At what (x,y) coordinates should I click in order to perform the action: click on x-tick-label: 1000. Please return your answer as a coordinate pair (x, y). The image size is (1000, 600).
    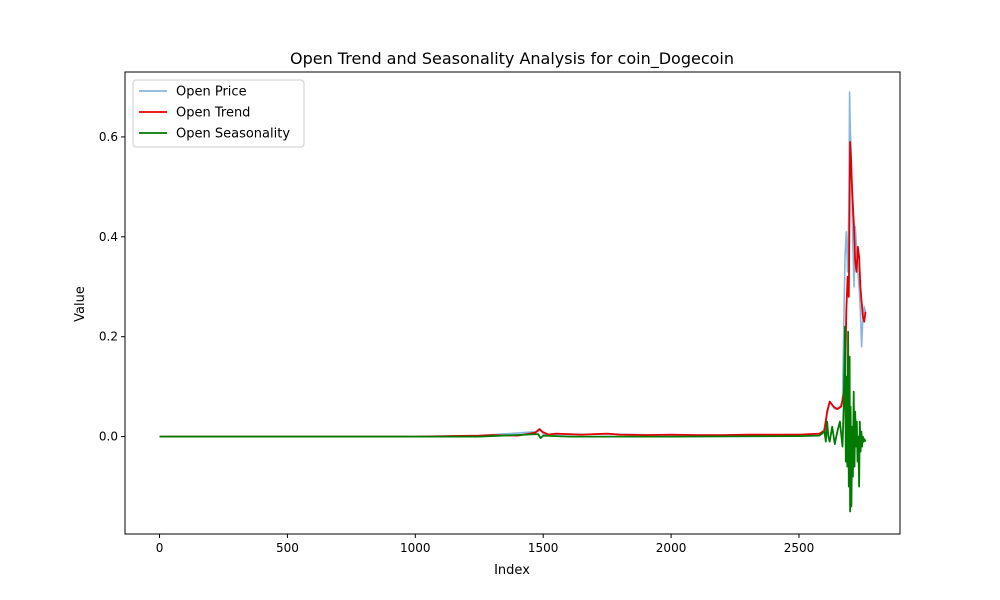
    Looking at the image, I should click on (415, 548).